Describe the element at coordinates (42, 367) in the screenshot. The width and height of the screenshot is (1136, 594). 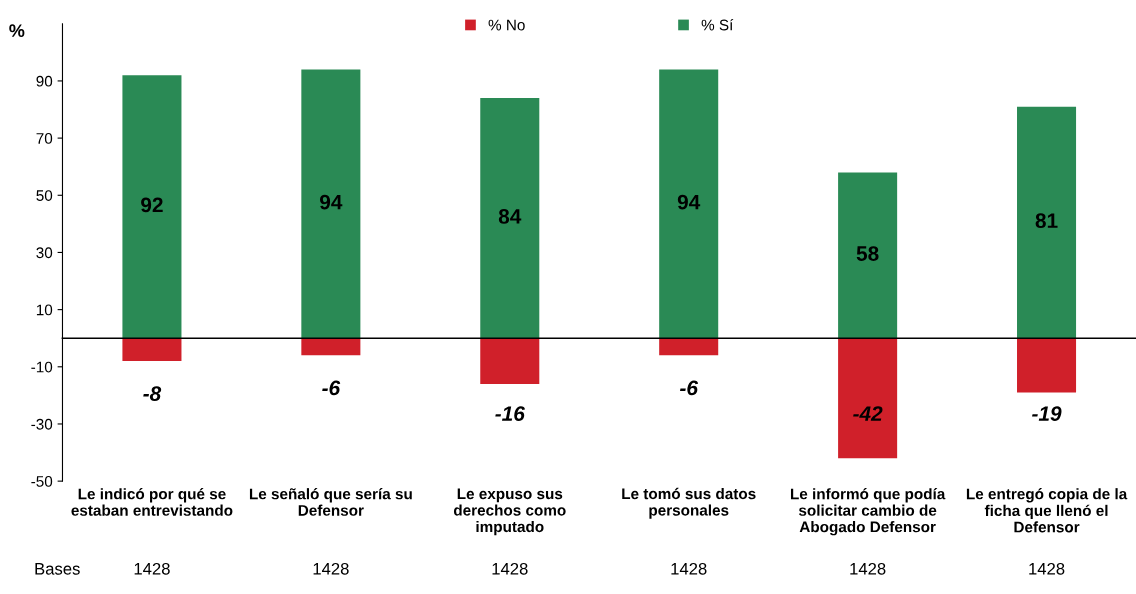
I see `y-tick-label: -10` at that location.